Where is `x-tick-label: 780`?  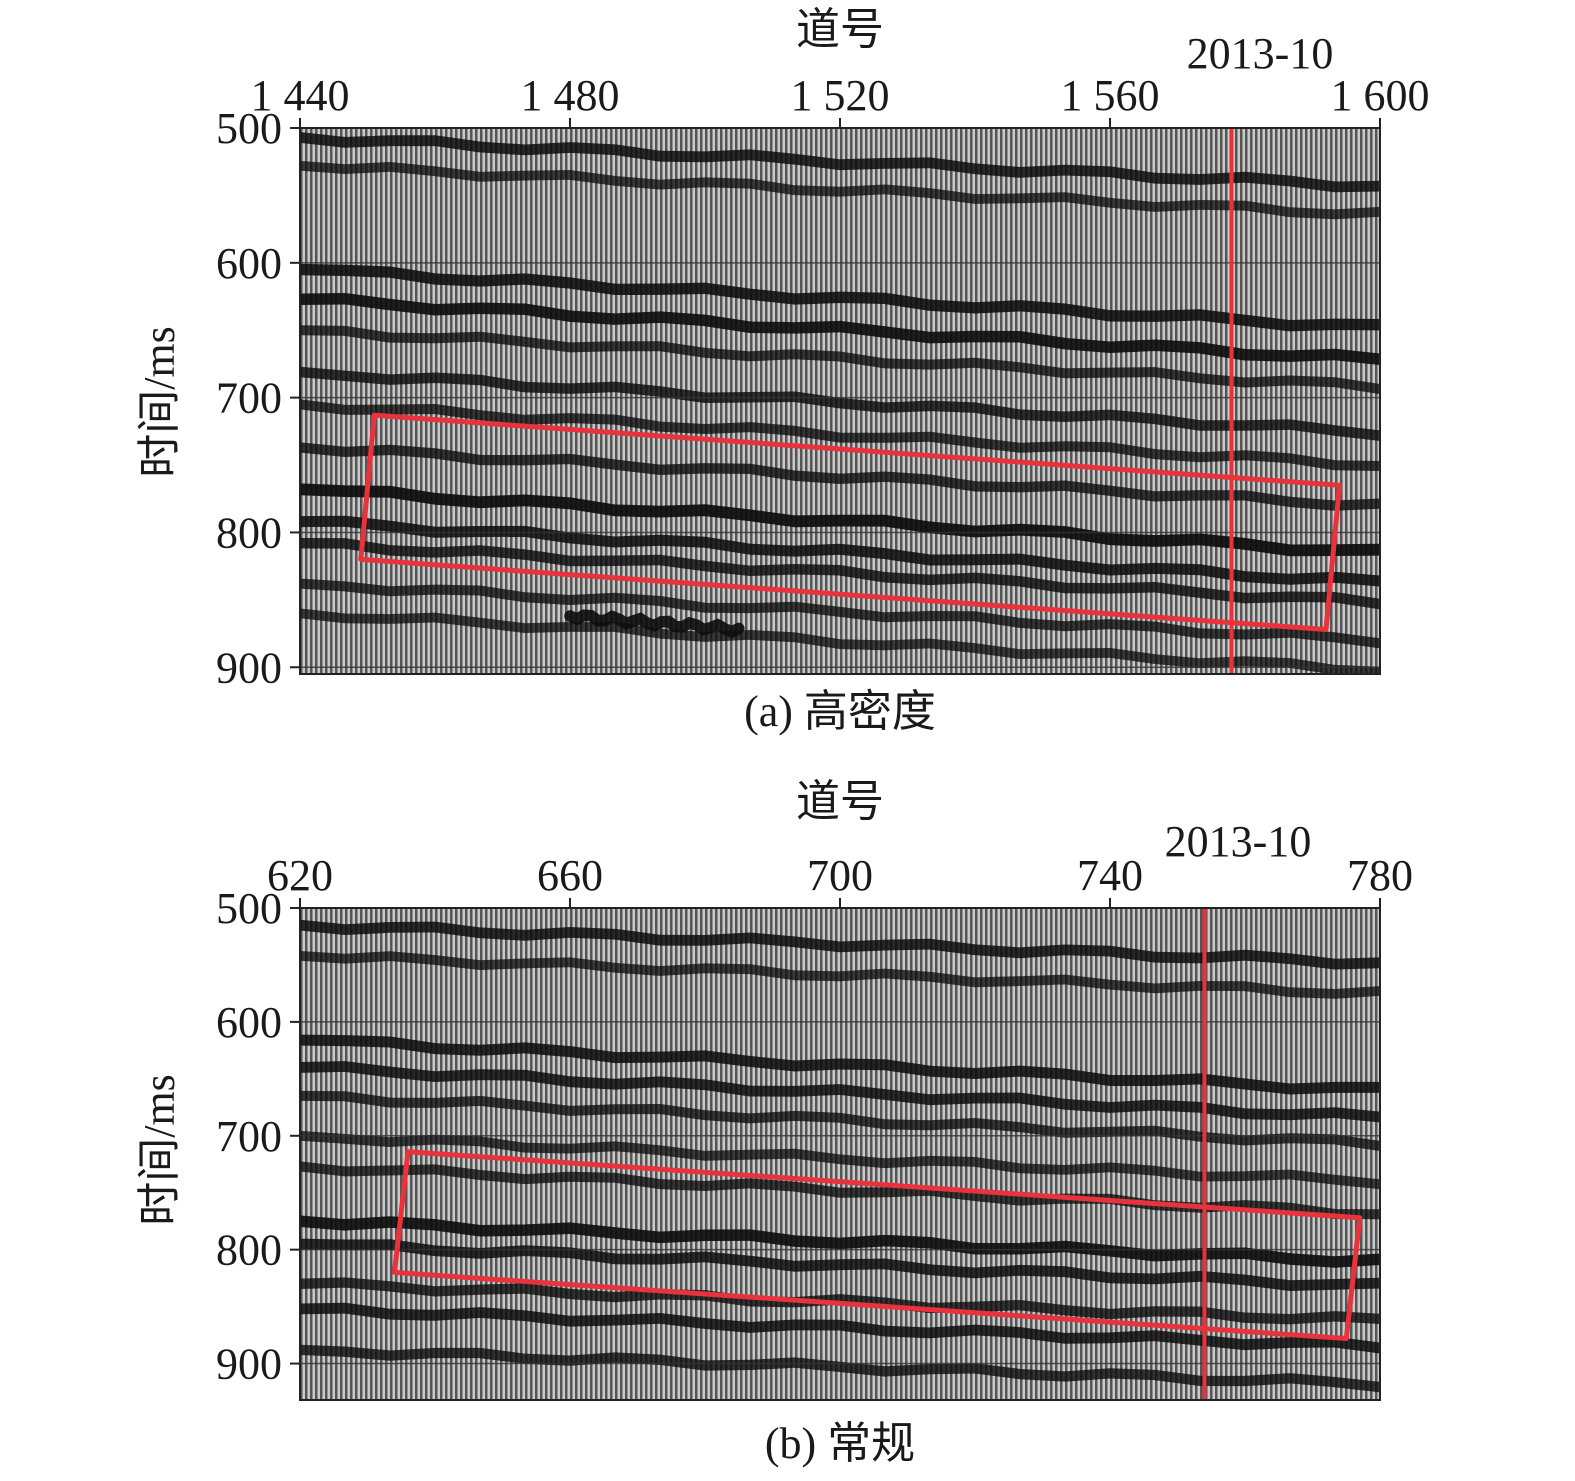
x-tick-label: 780 is located at coordinates (1380, 875).